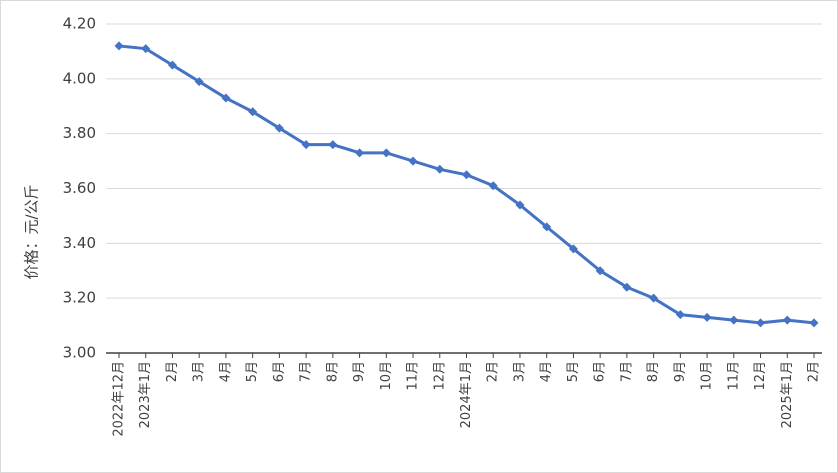 This screenshot has height=473, width=838. I want to click on x-tick-label: 2025年1月, so click(787, 394).